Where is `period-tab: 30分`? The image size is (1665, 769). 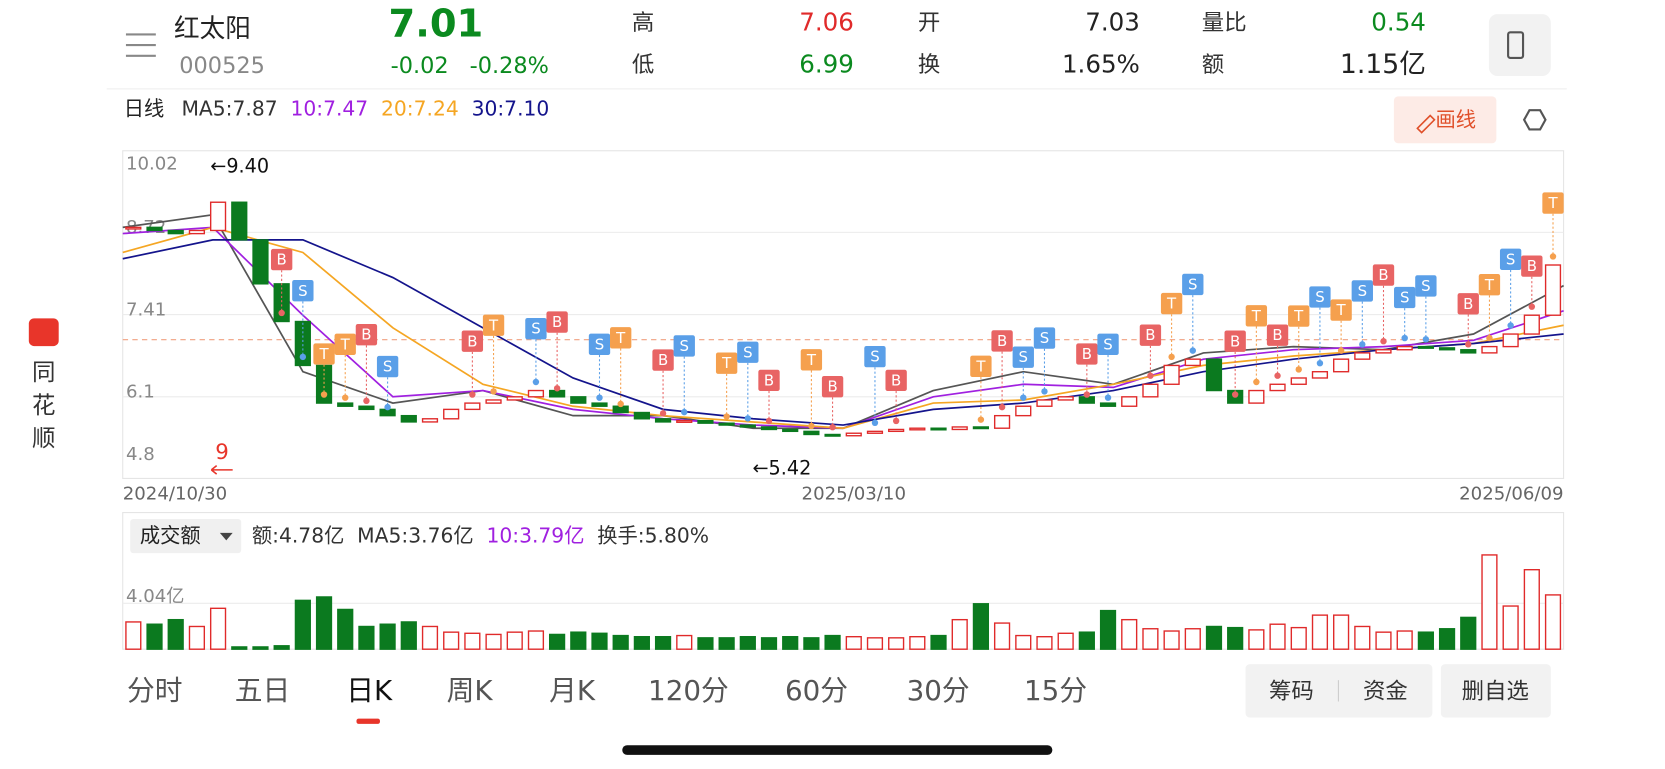
period-tab: 30分 is located at coordinates (938, 690).